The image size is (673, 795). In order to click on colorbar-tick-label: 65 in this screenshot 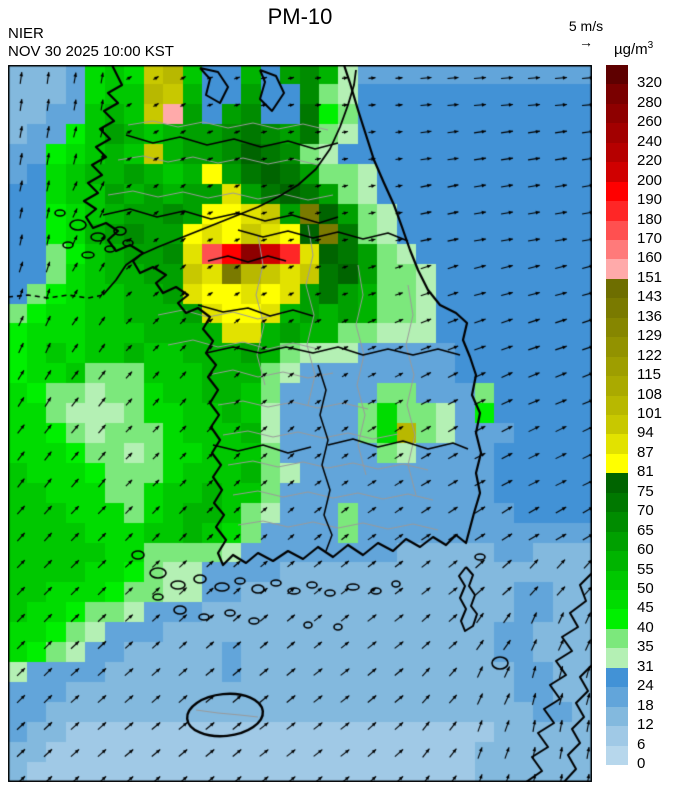, I will do `click(645, 530)`.